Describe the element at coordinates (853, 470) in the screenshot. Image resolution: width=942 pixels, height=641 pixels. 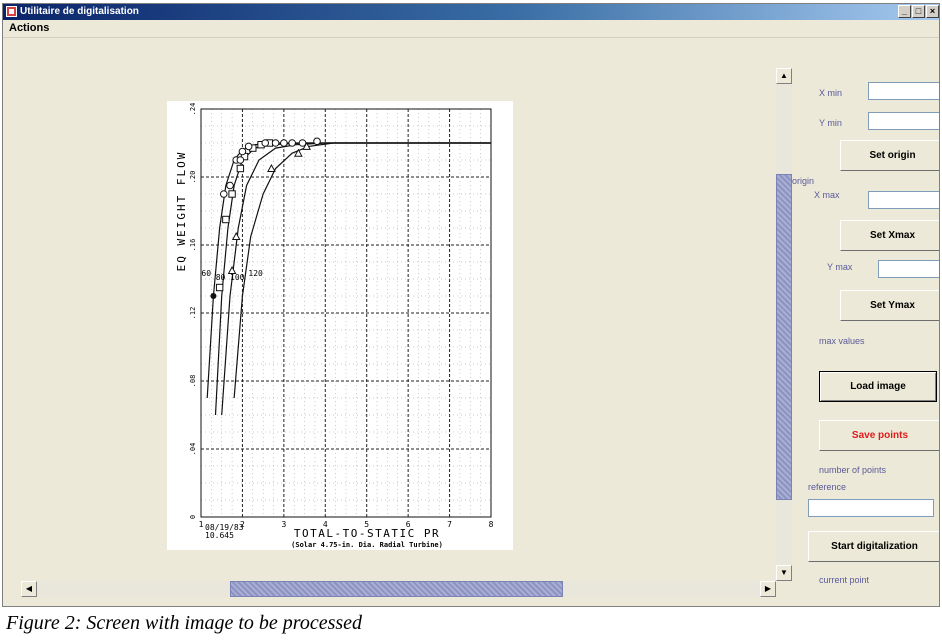
I see `number-of-points-label: number of points` at that location.